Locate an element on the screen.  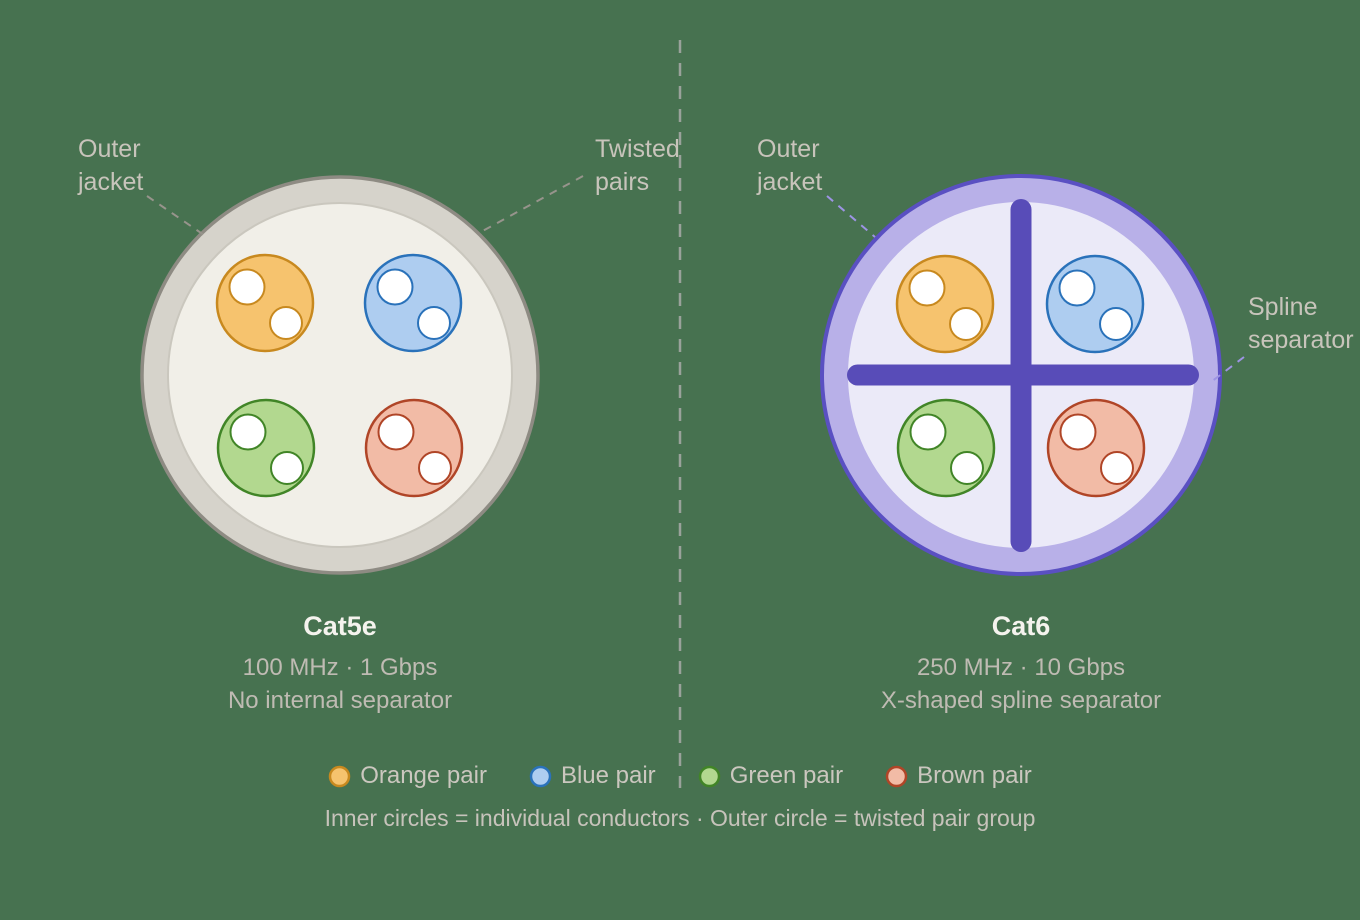
brown-pair-swatch-circle is located at coordinates (896, 776).